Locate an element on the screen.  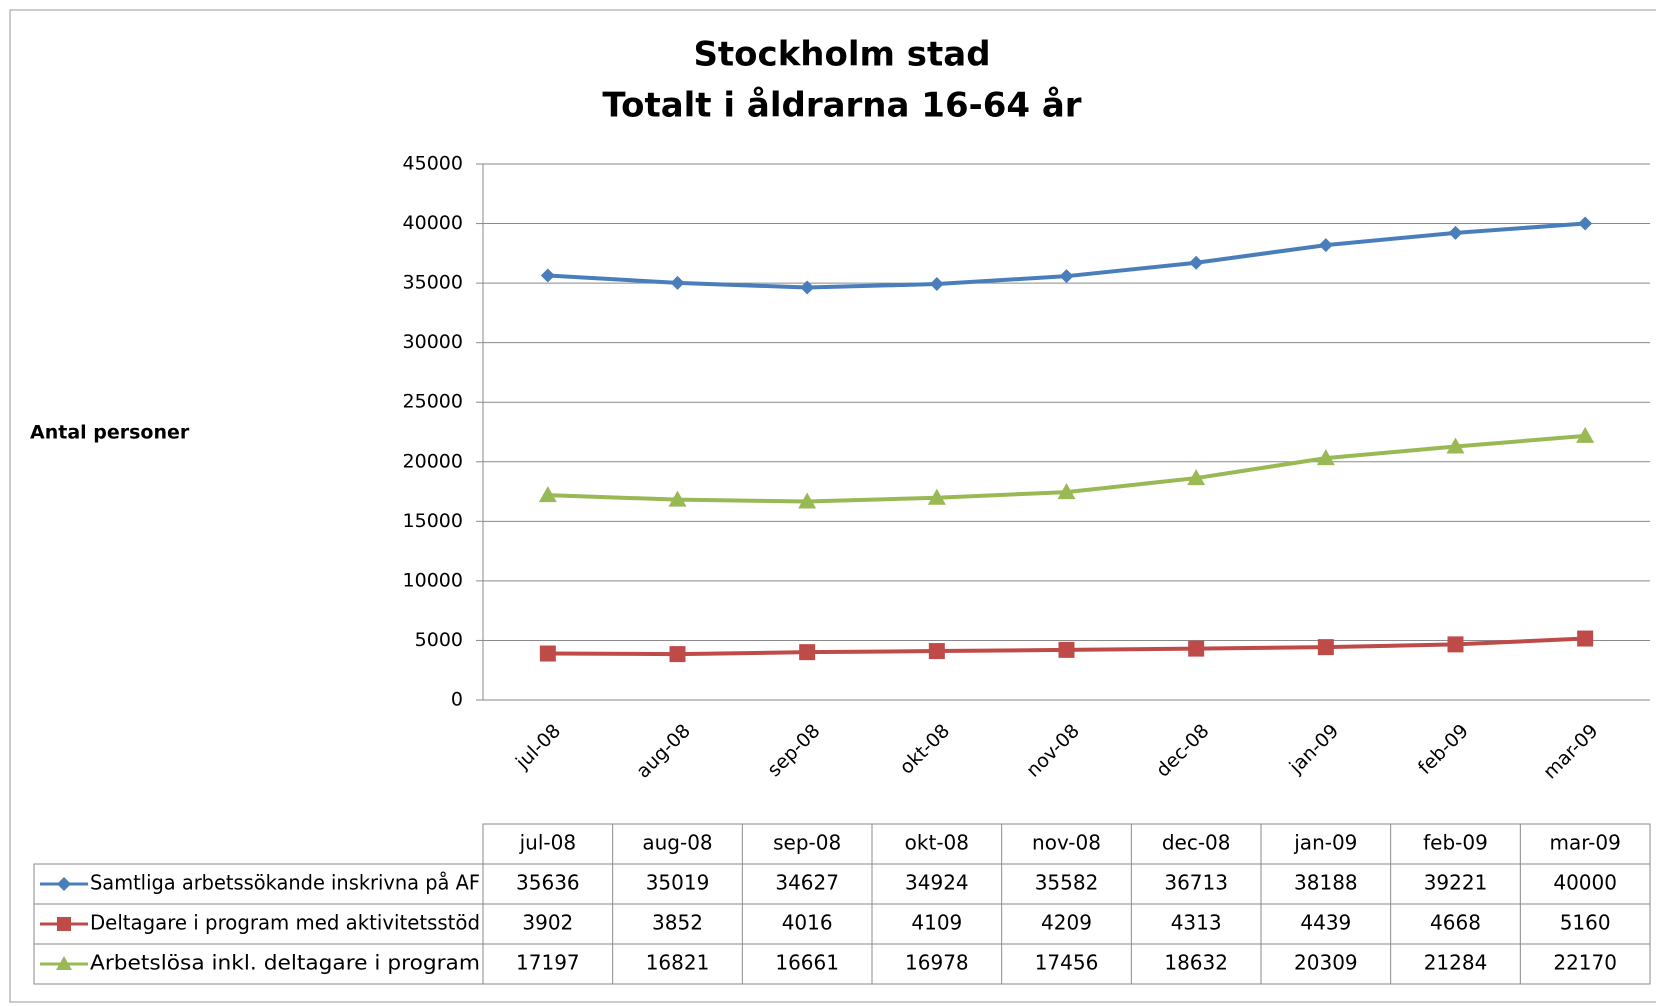
table-cell: 4313 is located at coordinates (1196, 923).